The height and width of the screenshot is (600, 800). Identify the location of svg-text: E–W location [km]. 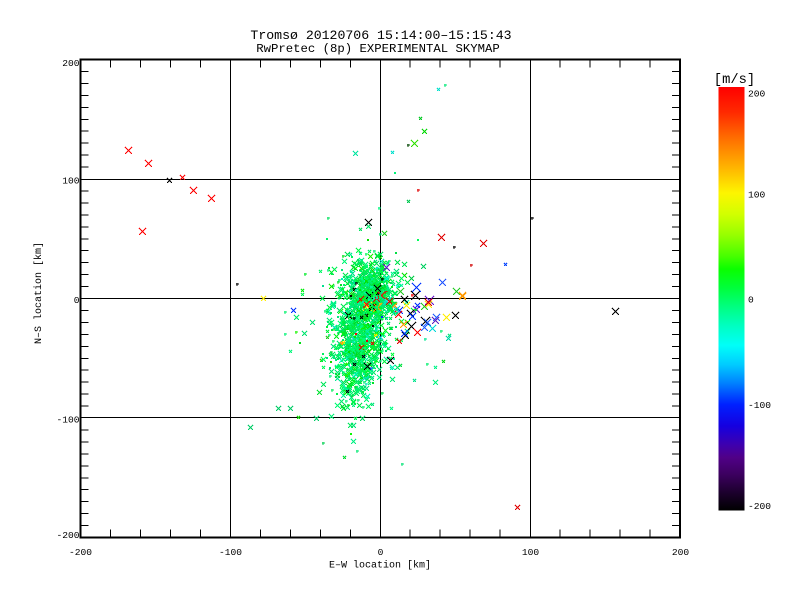
(380, 566).